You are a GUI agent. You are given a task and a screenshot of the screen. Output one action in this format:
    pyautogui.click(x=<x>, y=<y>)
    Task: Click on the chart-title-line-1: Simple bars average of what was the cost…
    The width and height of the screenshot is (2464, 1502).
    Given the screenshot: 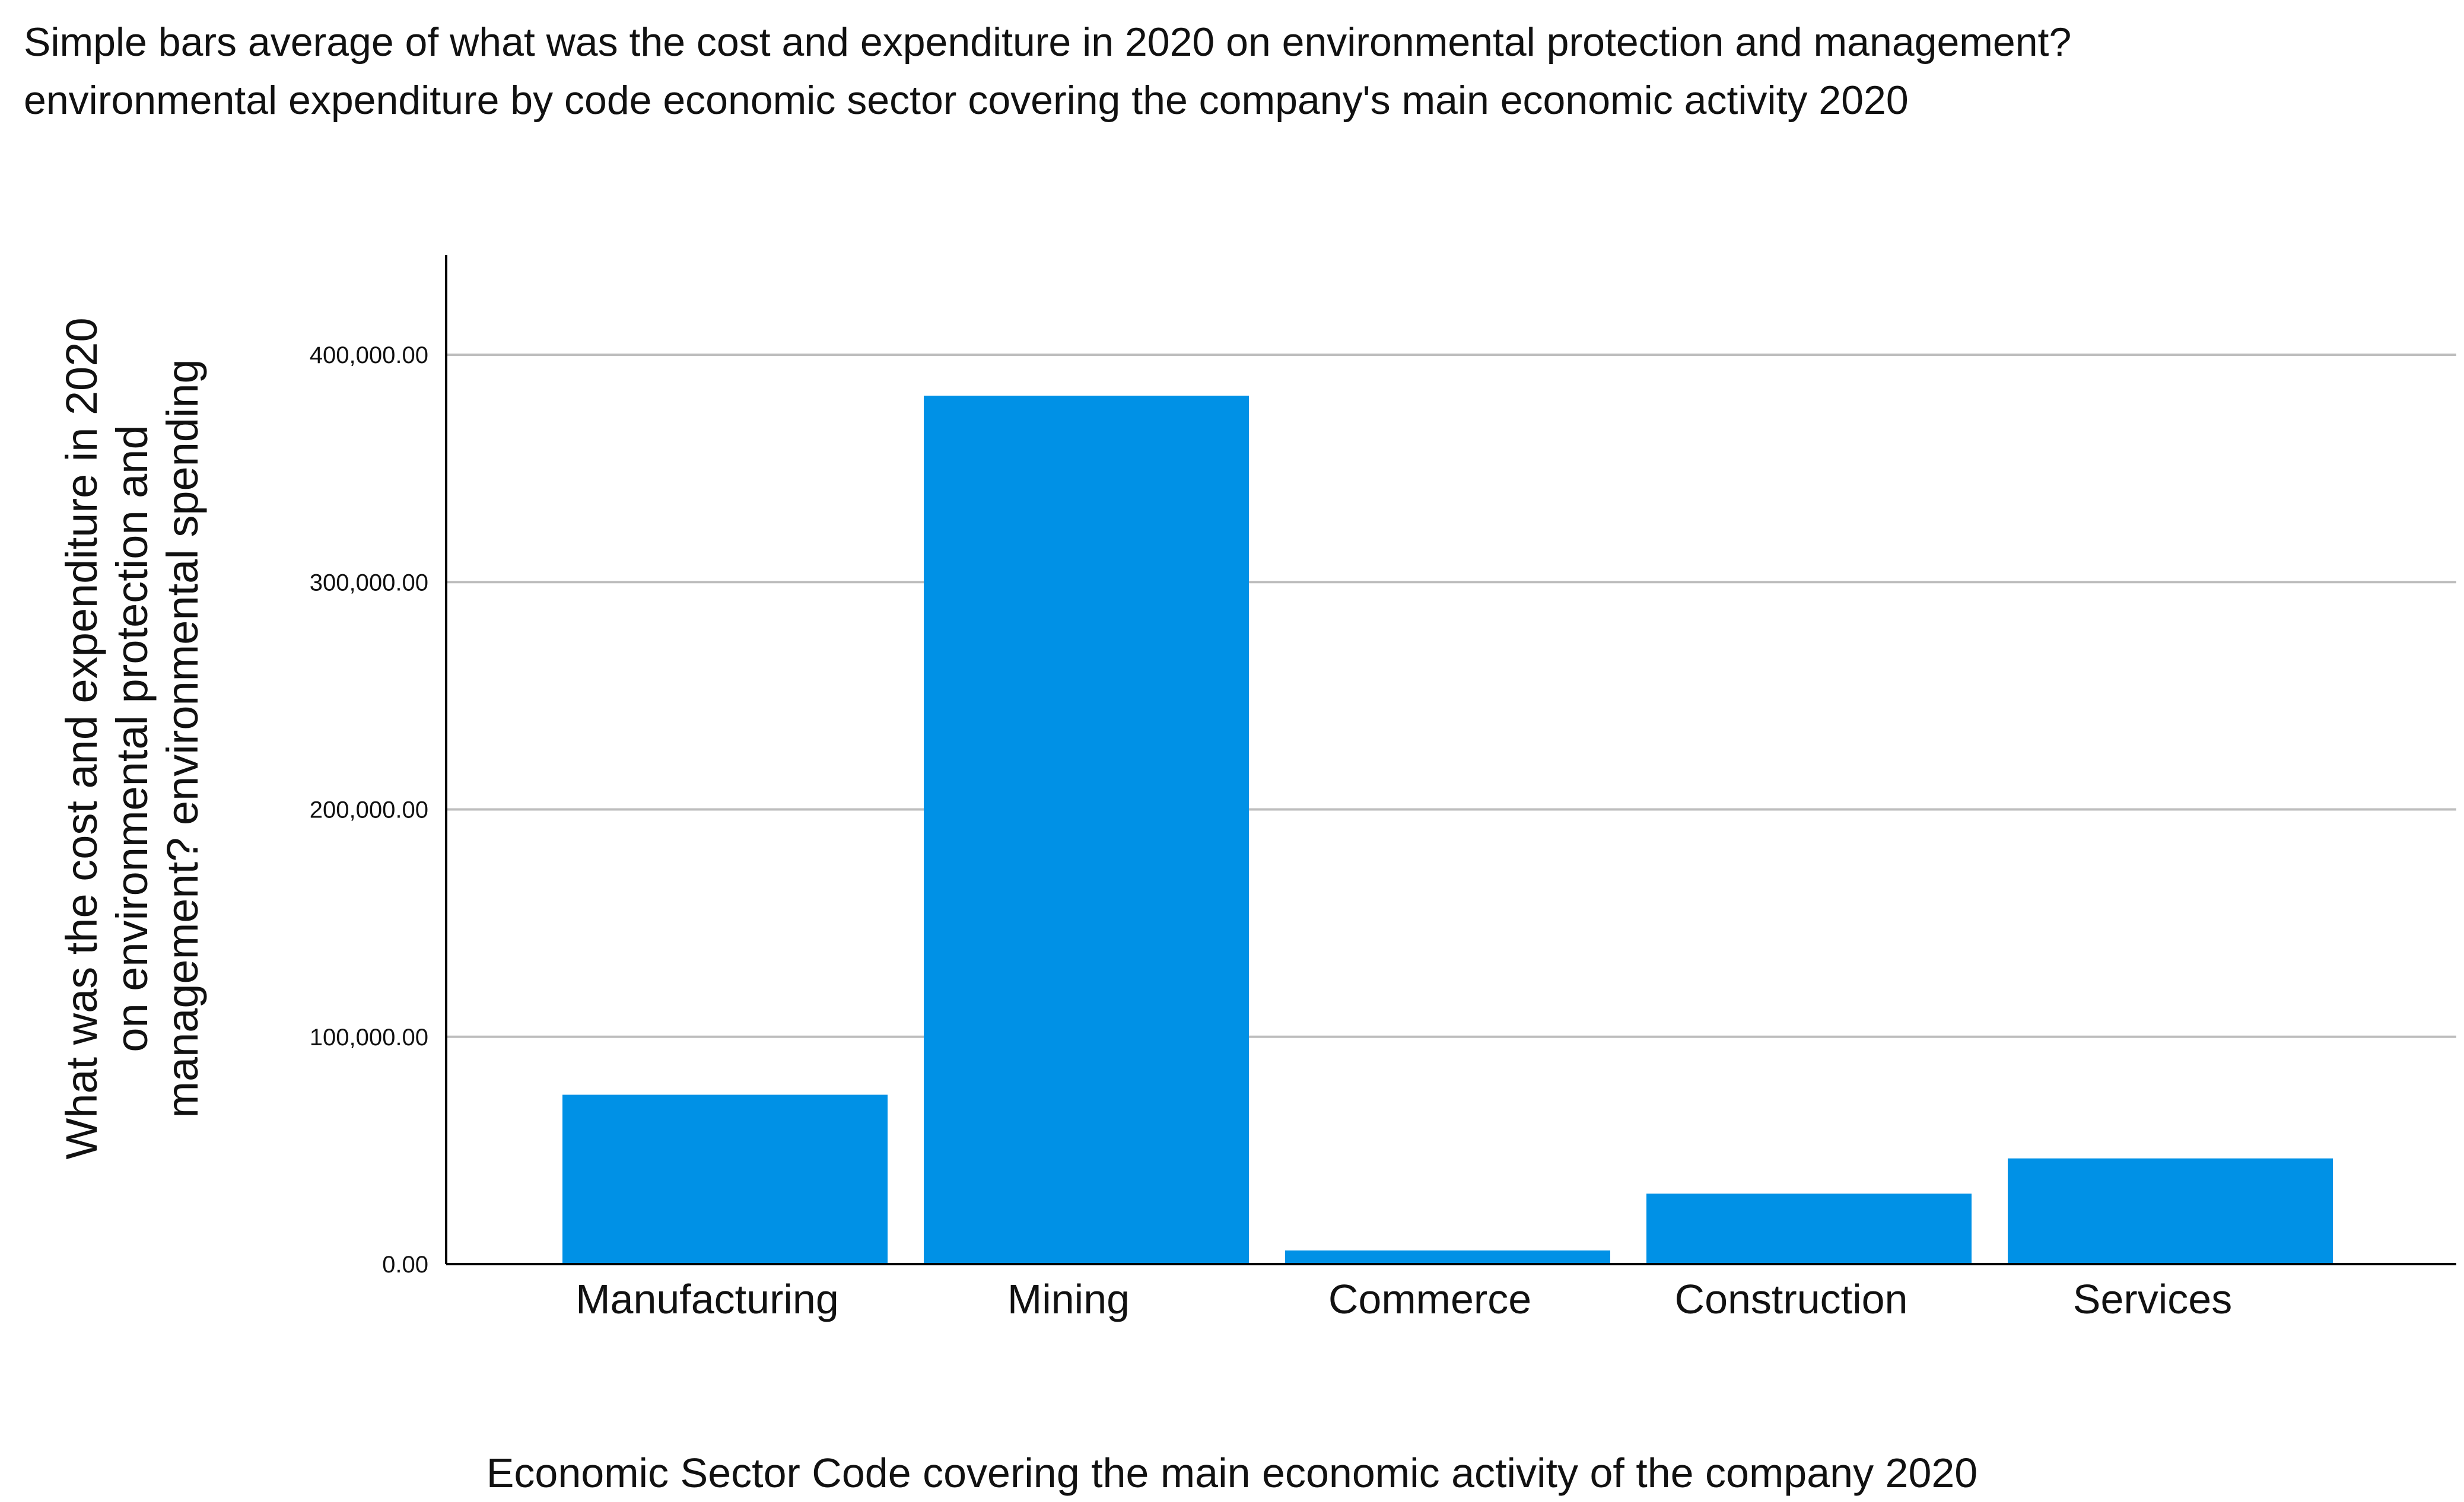 What is the action you would take?
    pyautogui.click(x=1048, y=42)
    